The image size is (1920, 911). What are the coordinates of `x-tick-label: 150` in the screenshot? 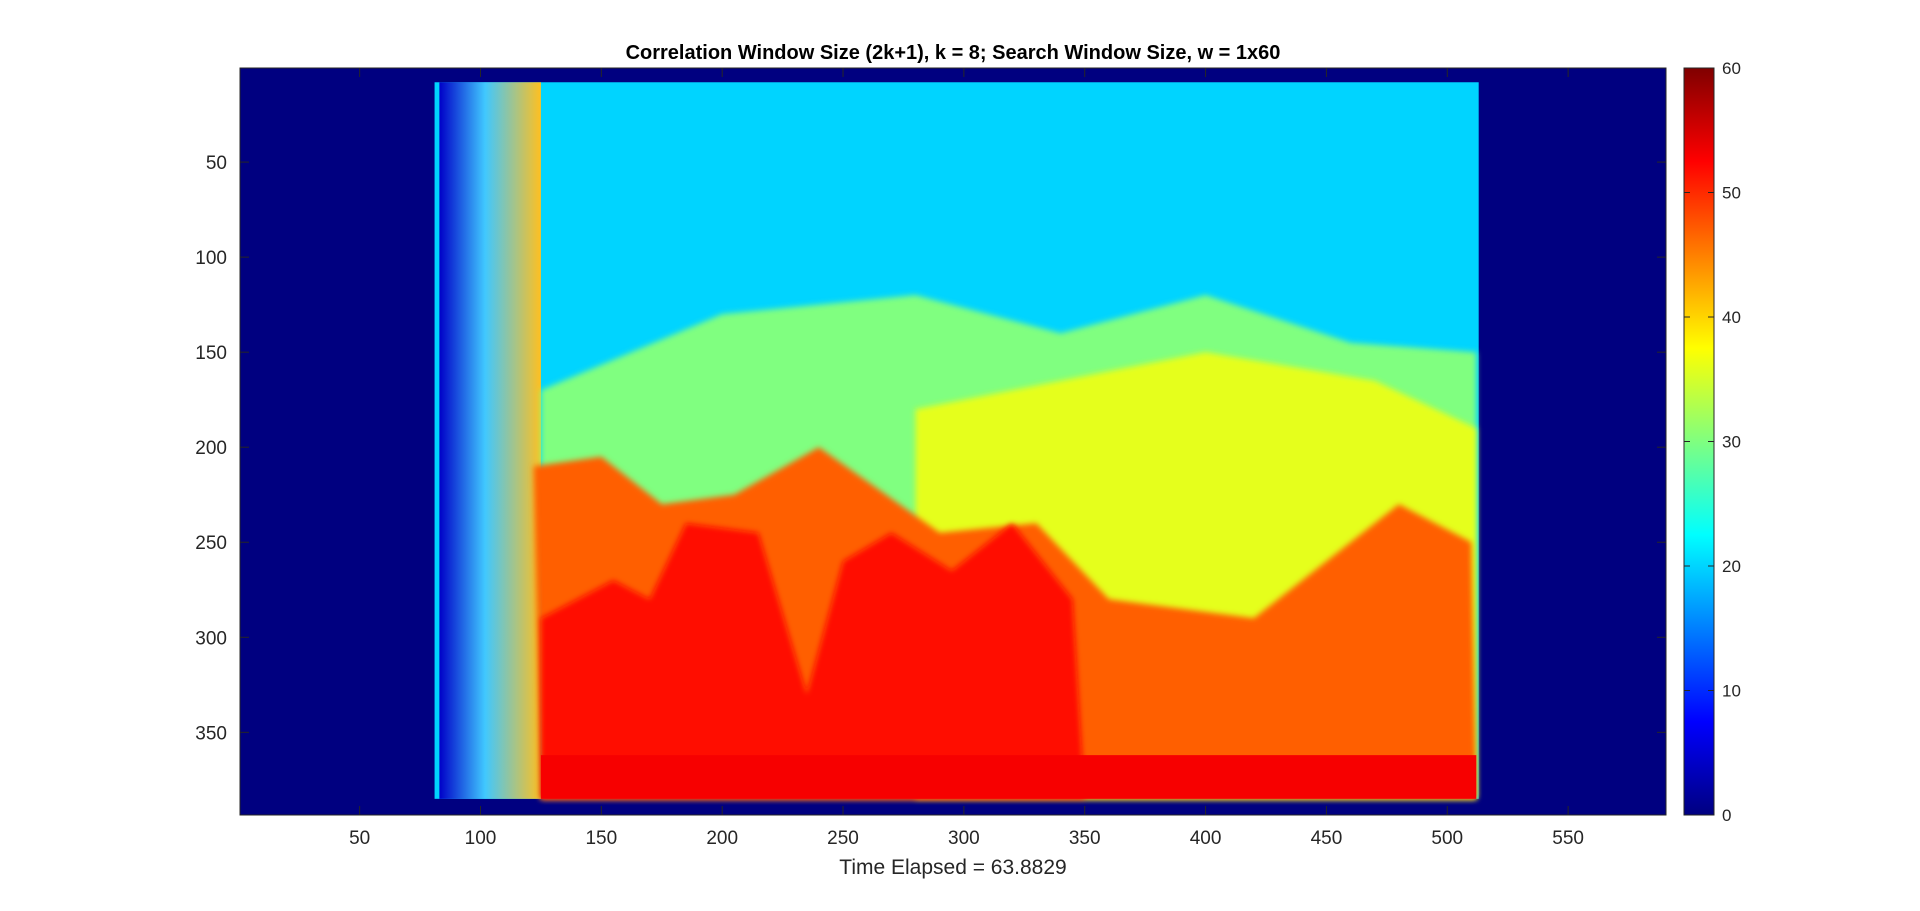 It's located at (601, 838).